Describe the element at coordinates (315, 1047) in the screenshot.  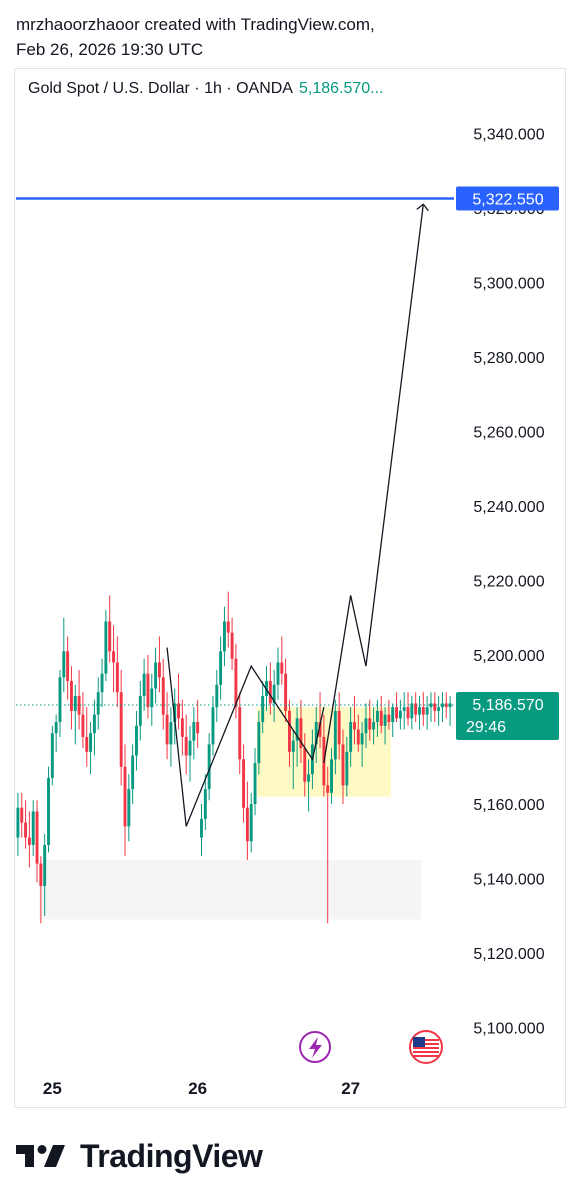
I see `lightning-icon-bolt` at that location.